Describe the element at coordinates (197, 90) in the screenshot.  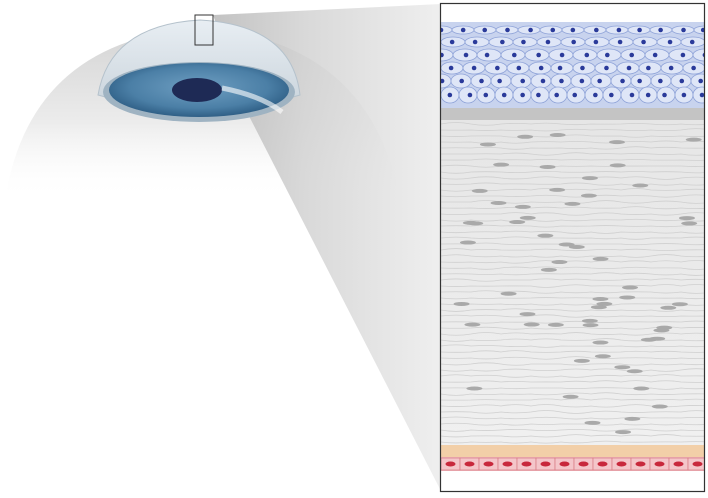
I see `pupil` at that location.